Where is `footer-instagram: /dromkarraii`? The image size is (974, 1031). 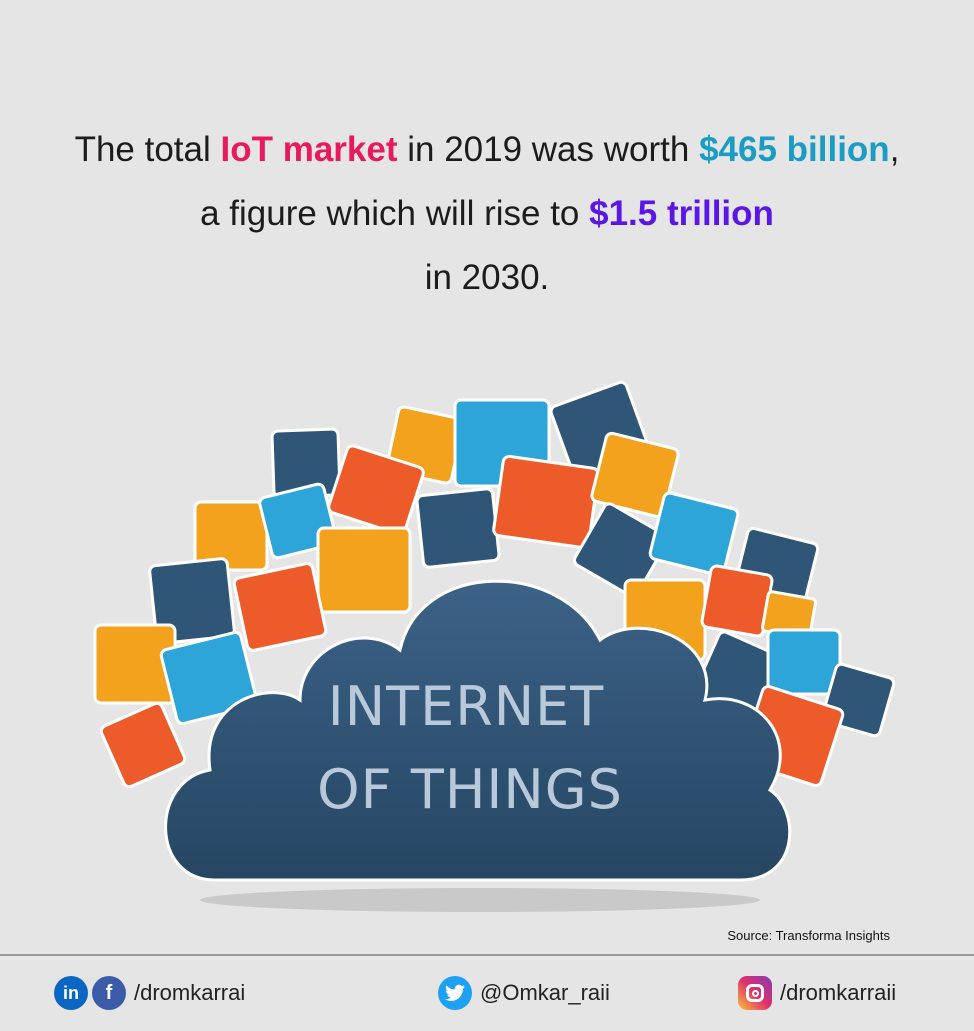
footer-instagram: /dromkarraii is located at coordinates (817, 993).